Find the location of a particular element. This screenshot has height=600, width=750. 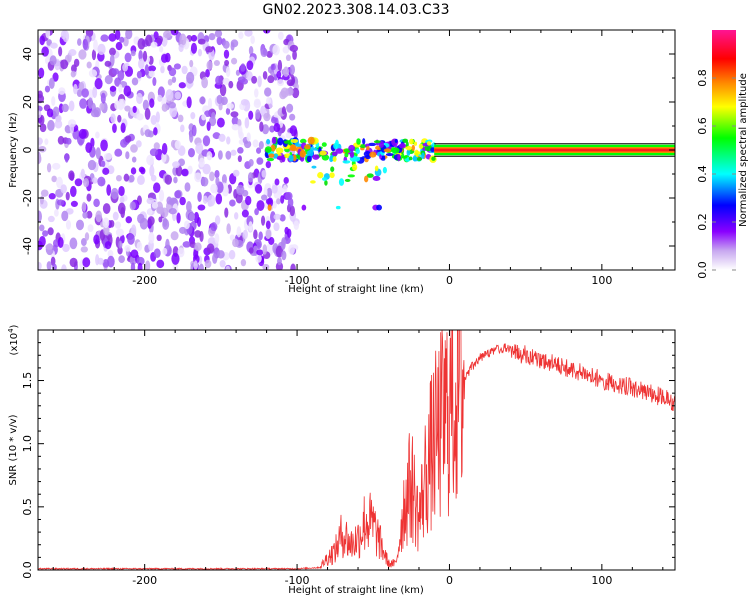

colorbar-label: Normalized spectral amplitude is located at coordinates (743, 150).